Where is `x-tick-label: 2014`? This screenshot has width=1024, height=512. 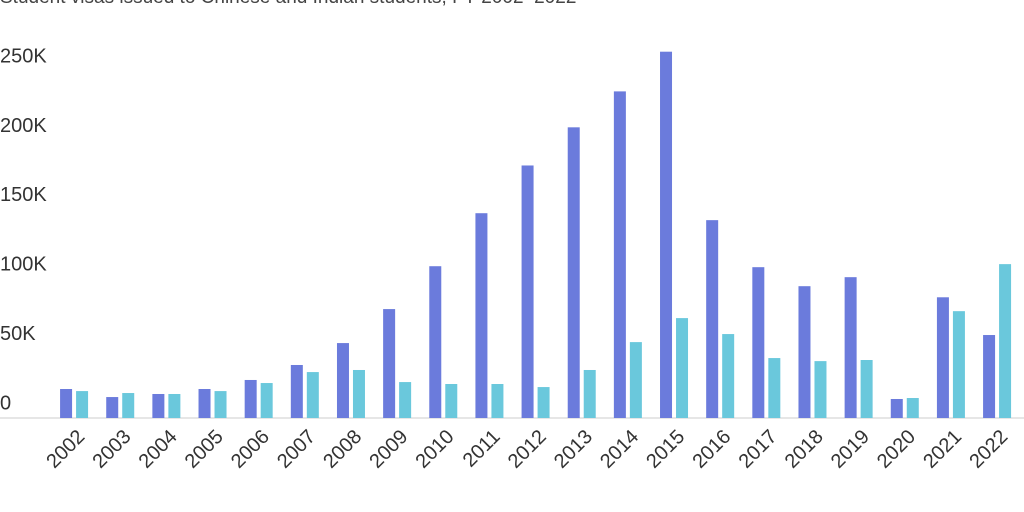 x-tick-label: 2014 is located at coordinates (619, 449).